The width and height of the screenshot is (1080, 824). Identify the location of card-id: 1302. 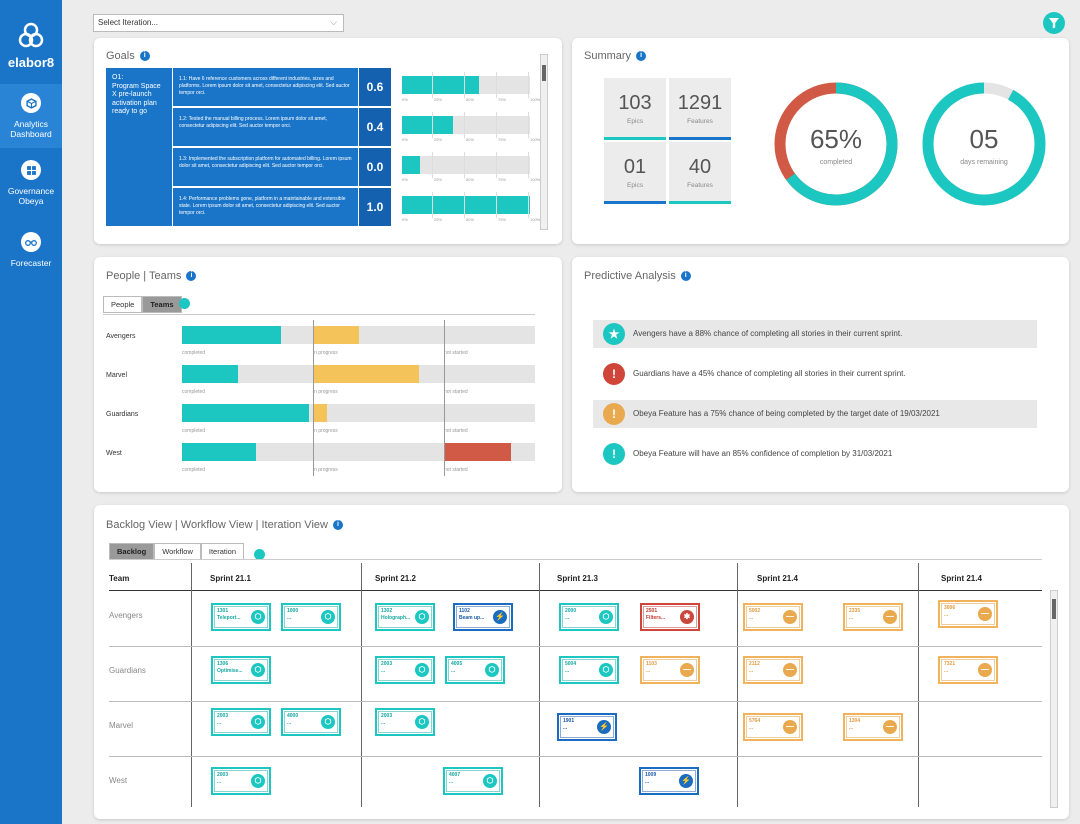
(387, 611).